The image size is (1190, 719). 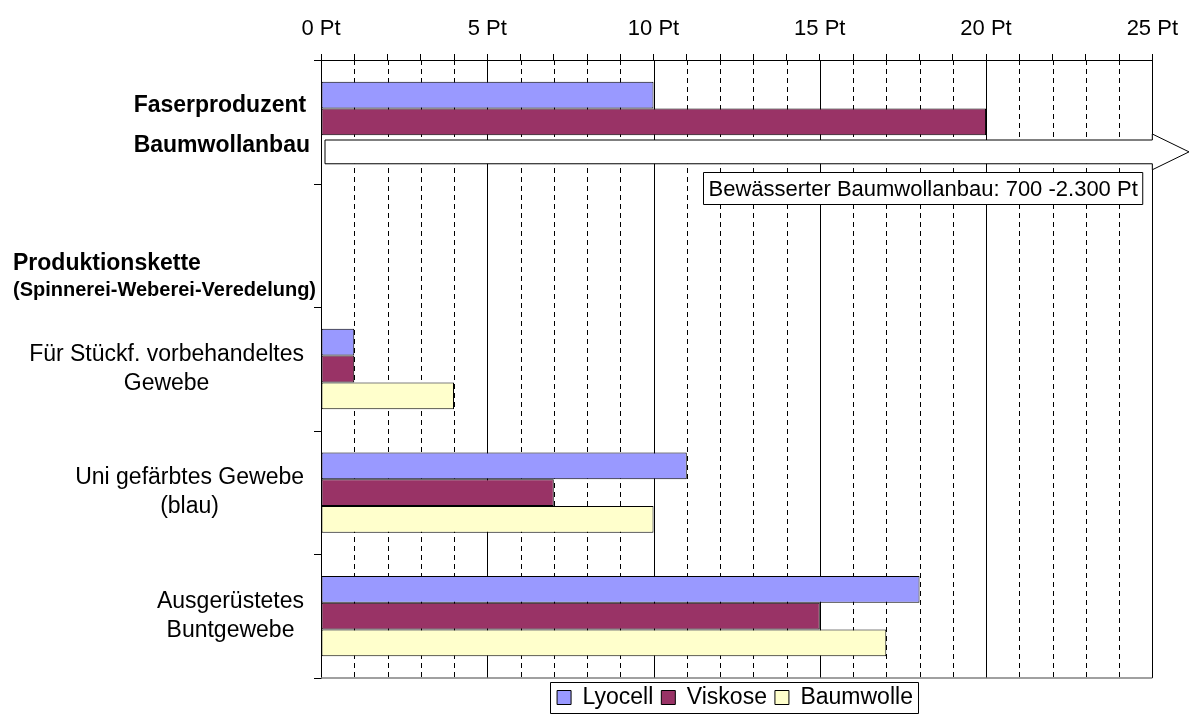 What do you see at coordinates (986, 27) in the screenshot?
I see `x-tick-label: 20 Pt` at bounding box center [986, 27].